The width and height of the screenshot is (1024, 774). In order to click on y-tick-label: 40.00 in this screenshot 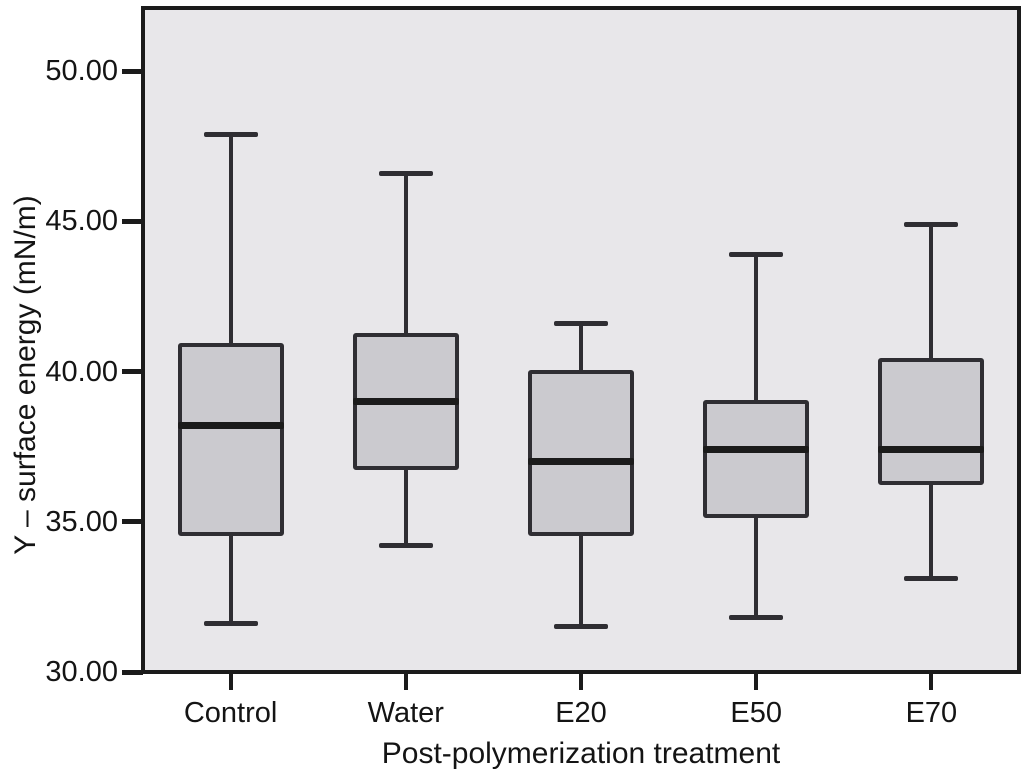, I will do `click(81, 371)`.